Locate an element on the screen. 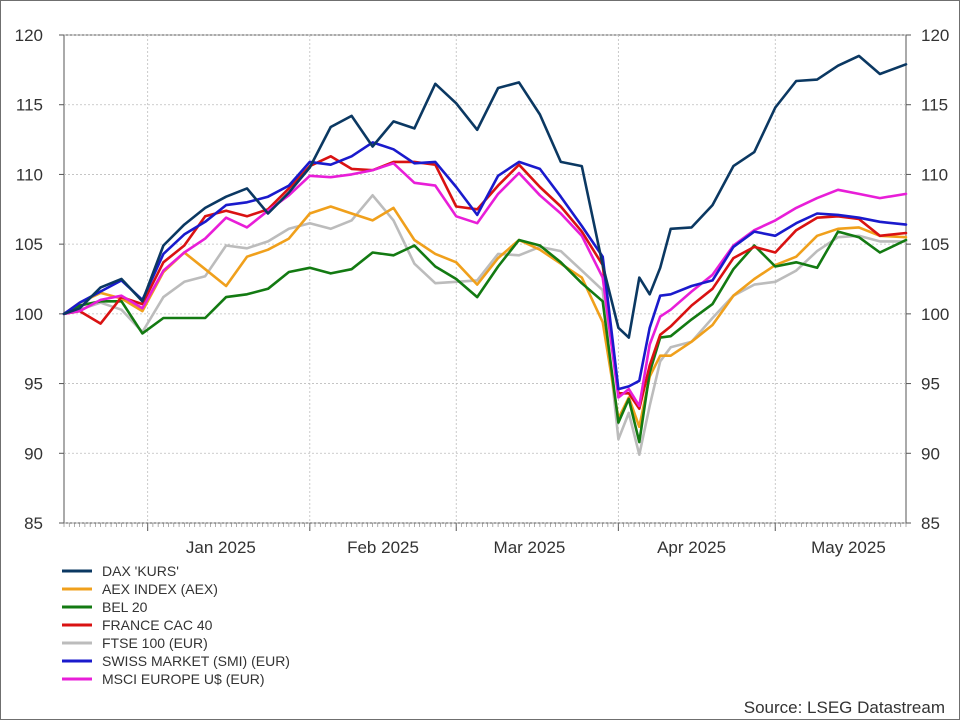 The width and height of the screenshot is (960, 720). y-tick-label-right: 90 is located at coordinates (930, 453).